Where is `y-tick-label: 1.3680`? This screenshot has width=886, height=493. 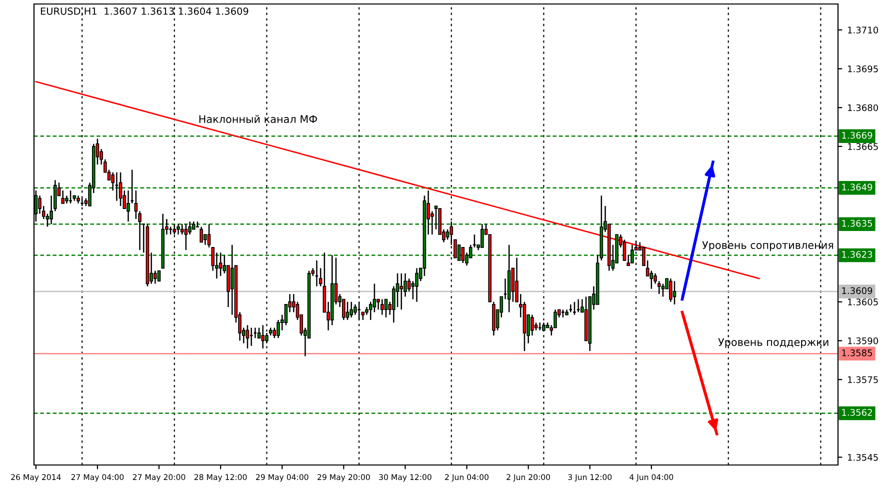 y-tick-label: 1.3680 is located at coordinates (863, 108).